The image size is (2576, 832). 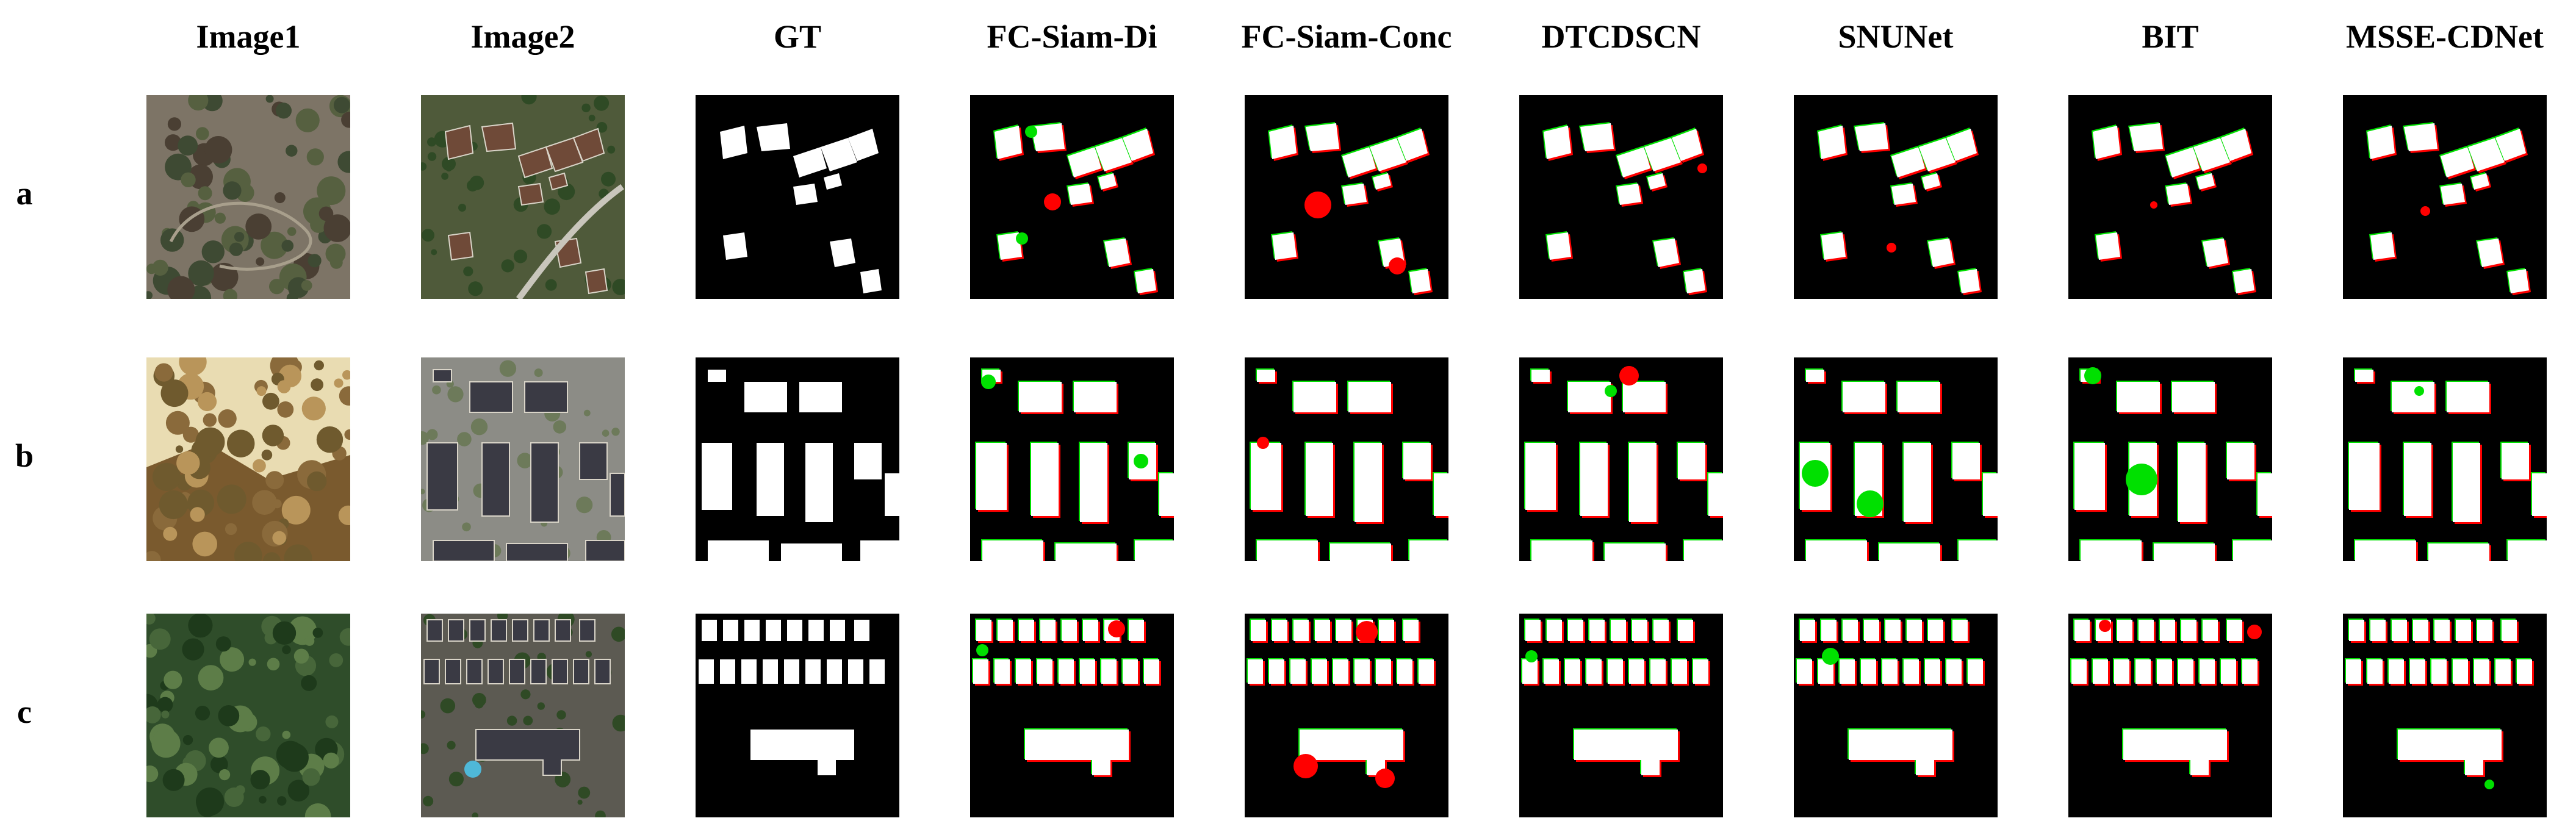 What do you see at coordinates (797, 197) in the screenshot?
I see `panel-a-gt` at bounding box center [797, 197].